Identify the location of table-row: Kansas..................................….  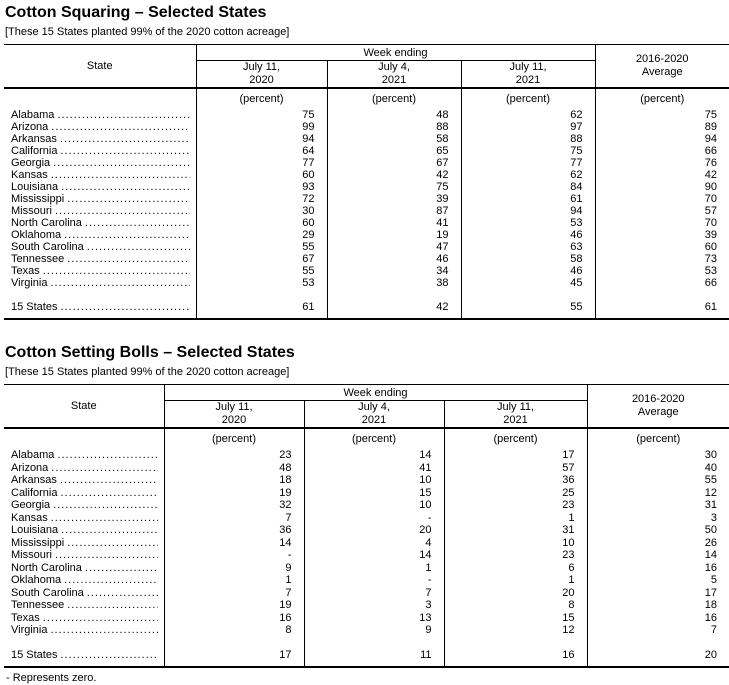
(366, 175).